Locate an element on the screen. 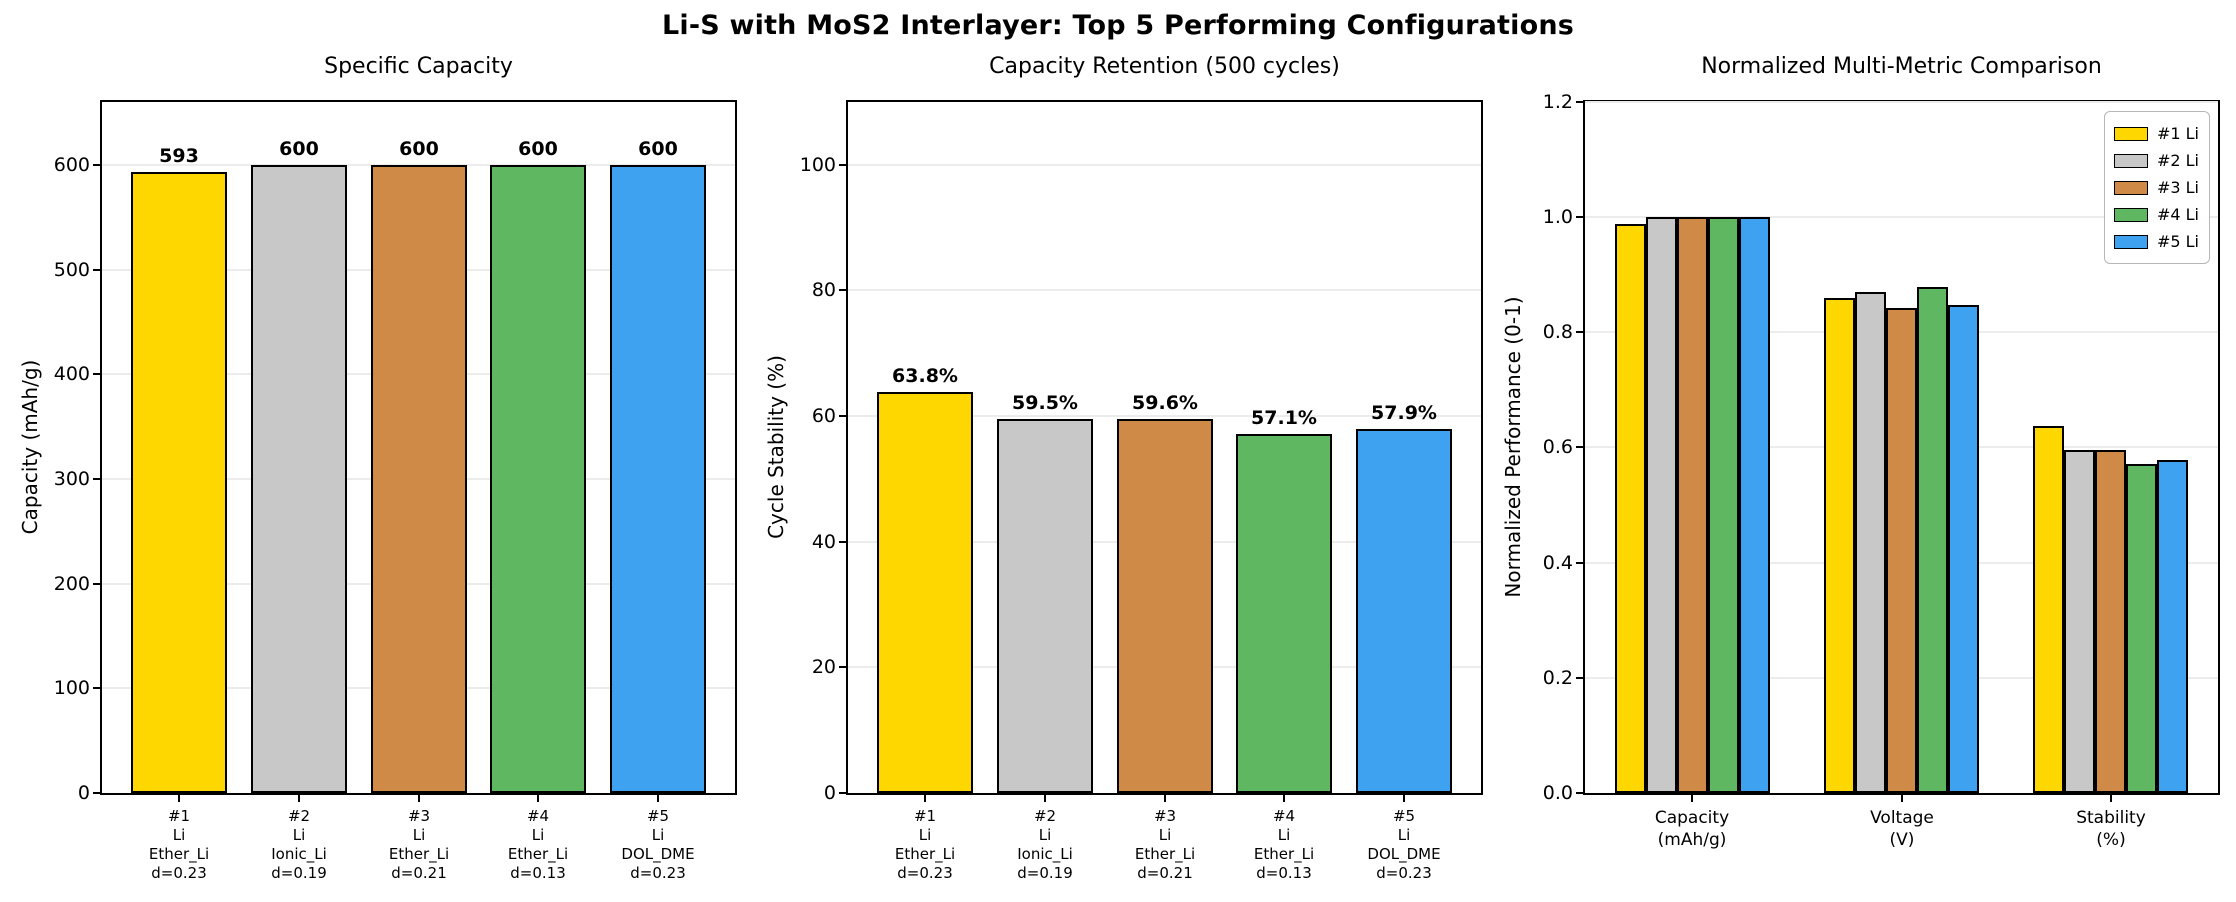  x-tick-label-line: #2 is located at coordinates (1045, 816).